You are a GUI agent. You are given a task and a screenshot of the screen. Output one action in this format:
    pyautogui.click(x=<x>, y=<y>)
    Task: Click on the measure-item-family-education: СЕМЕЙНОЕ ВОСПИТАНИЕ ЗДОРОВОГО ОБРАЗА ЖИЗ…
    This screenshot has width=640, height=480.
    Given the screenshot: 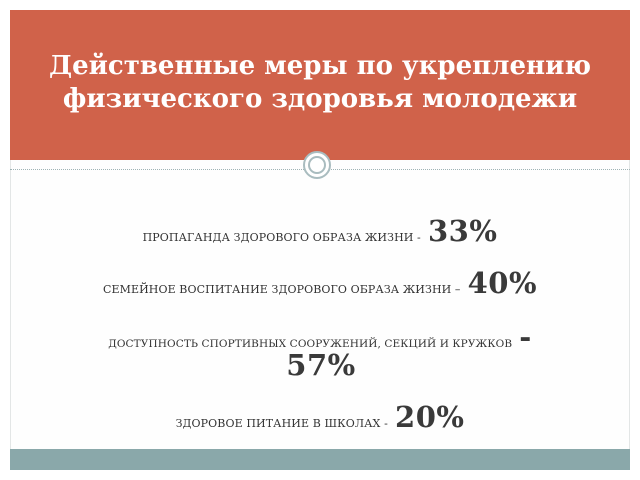 What is the action you would take?
    pyautogui.click(x=320, y=283)
    